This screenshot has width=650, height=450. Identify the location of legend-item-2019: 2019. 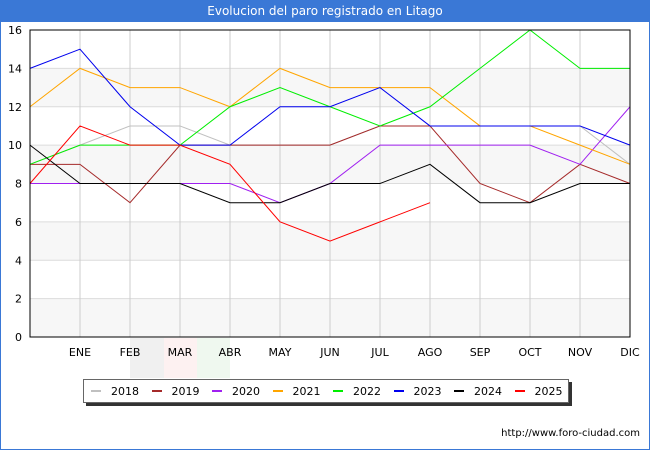
(178, 391).